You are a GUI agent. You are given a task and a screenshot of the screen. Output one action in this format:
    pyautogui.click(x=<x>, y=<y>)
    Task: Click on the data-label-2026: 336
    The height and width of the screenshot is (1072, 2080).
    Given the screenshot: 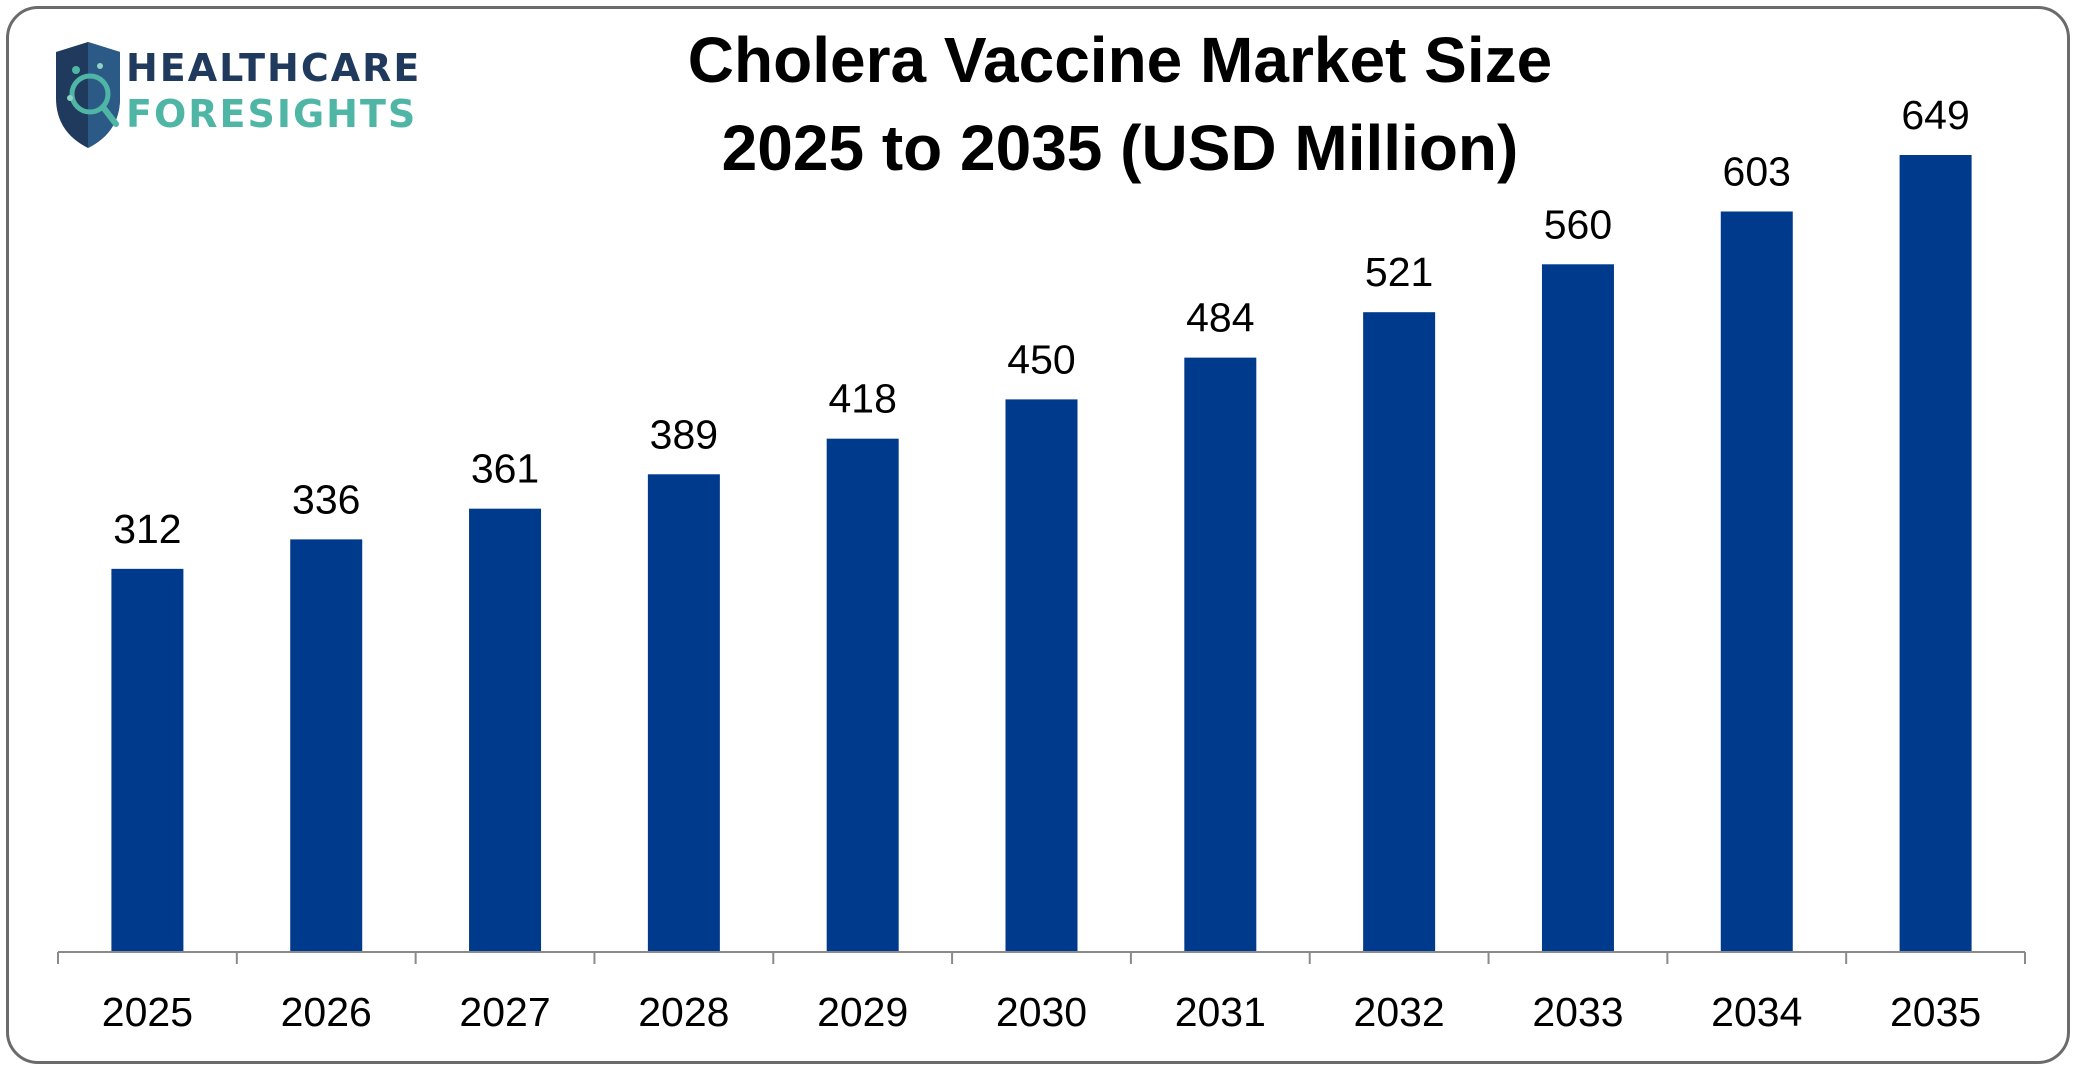 What is the action you would take?
    pyautogui.click(x=326, y=499)
    